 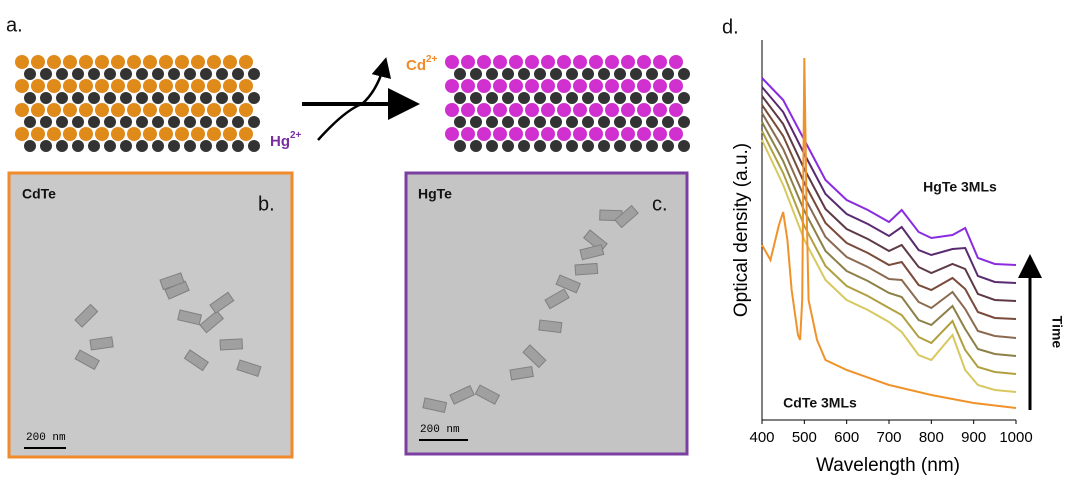 What do you see at coordinates (266, 204) in the screenshot?
I see `panel-label: b.` at bounding box center [266, 204].